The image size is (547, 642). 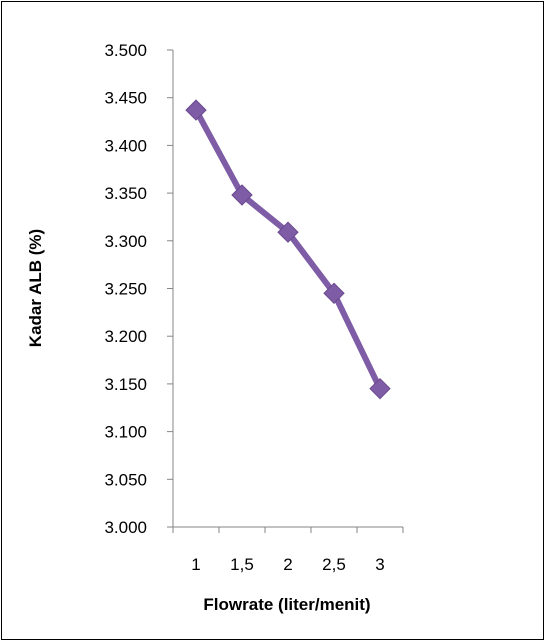 I want to click on y-tick-label: 3.250, so click(x=125, y=289).